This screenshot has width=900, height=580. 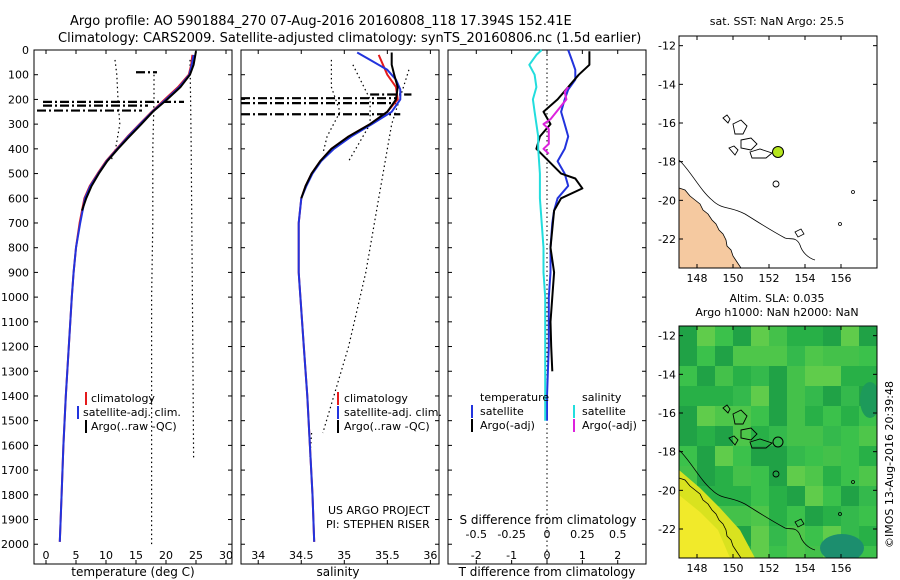 I want to click on depth-tick-label: 600, so click(x=18, y=198).